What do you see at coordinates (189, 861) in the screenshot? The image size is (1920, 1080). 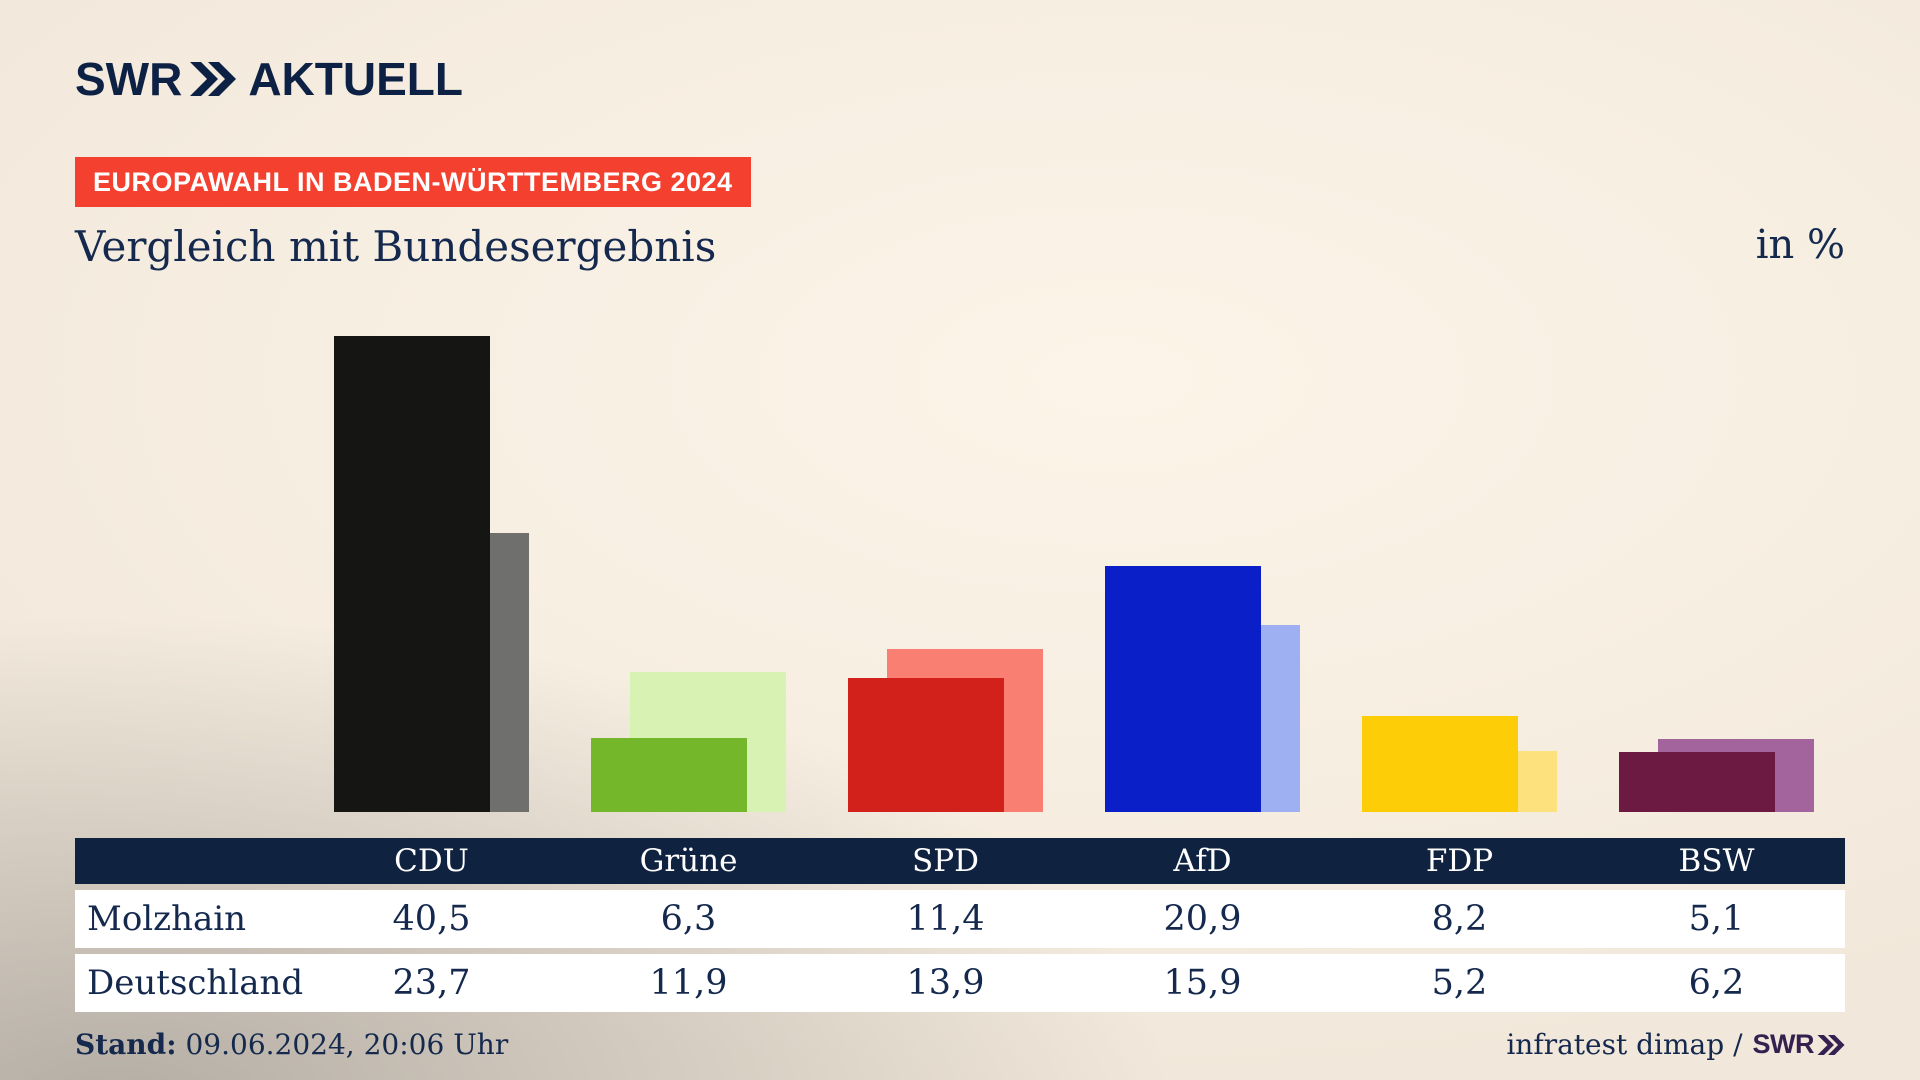 I see `table-header-spacer` at bounding box center [189, 861].